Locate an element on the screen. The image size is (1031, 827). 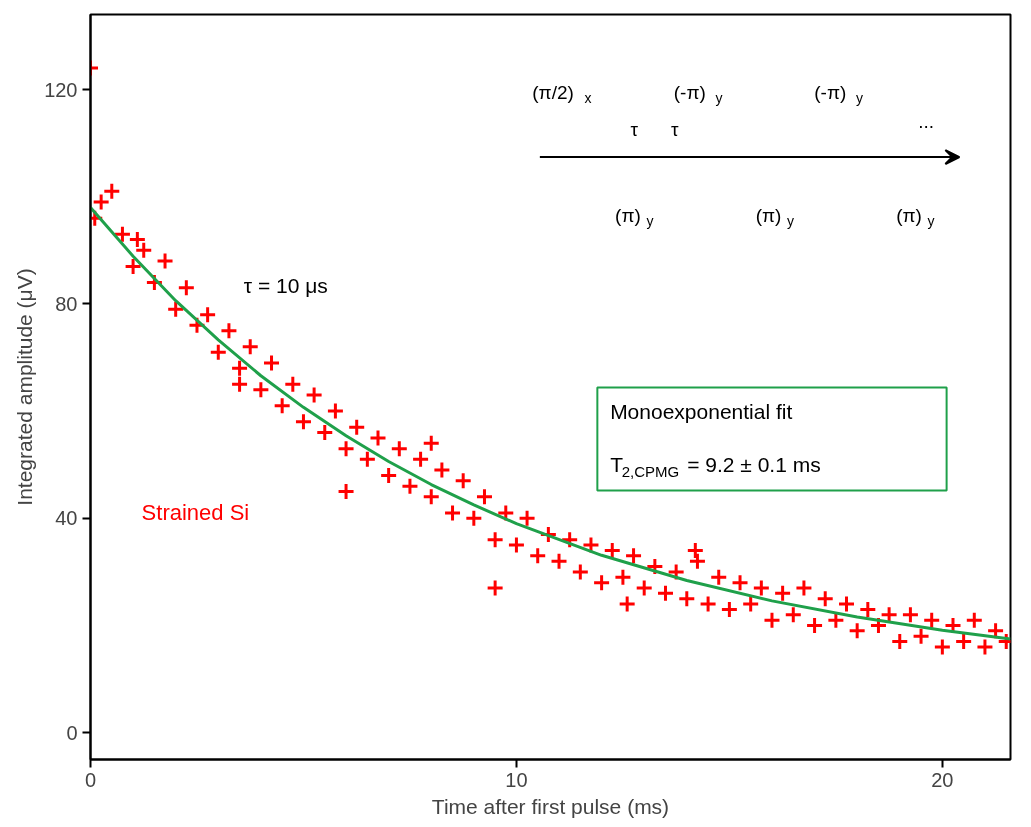
x-tick-label: 10 is located at coordinates (516, 779).